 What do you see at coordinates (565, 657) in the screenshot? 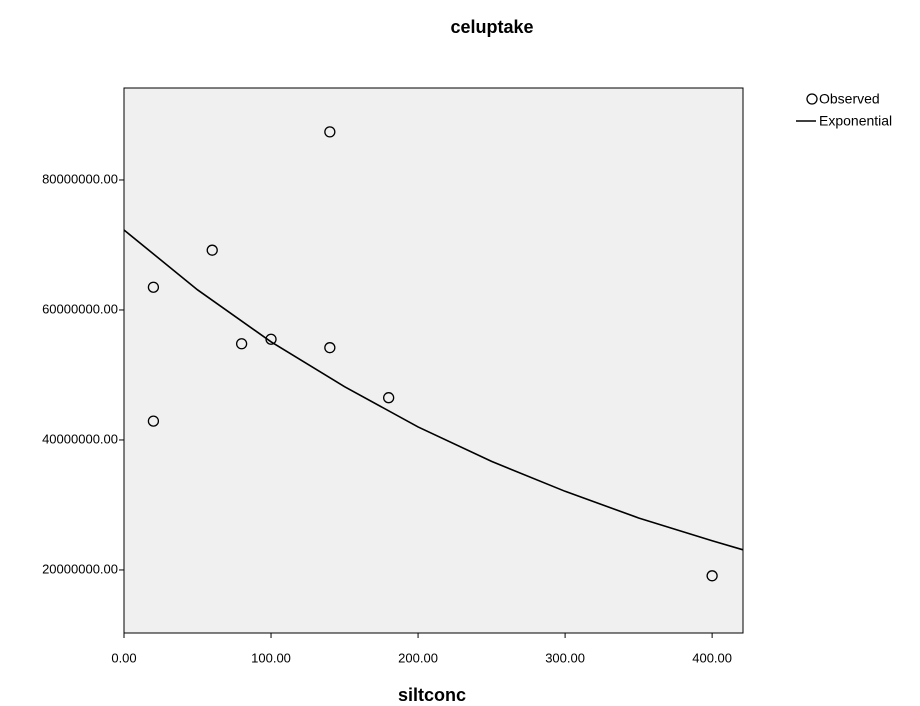
I see `x-tick-label: 300.00` at bounding box center [565, 657].